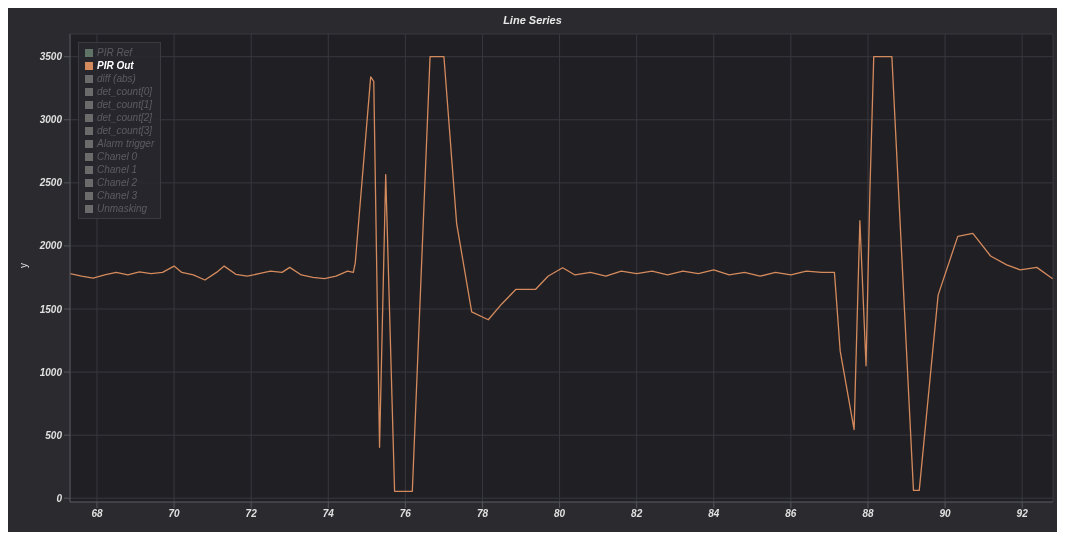  I want to click on y-tick-label: 500, so click(54, 435).